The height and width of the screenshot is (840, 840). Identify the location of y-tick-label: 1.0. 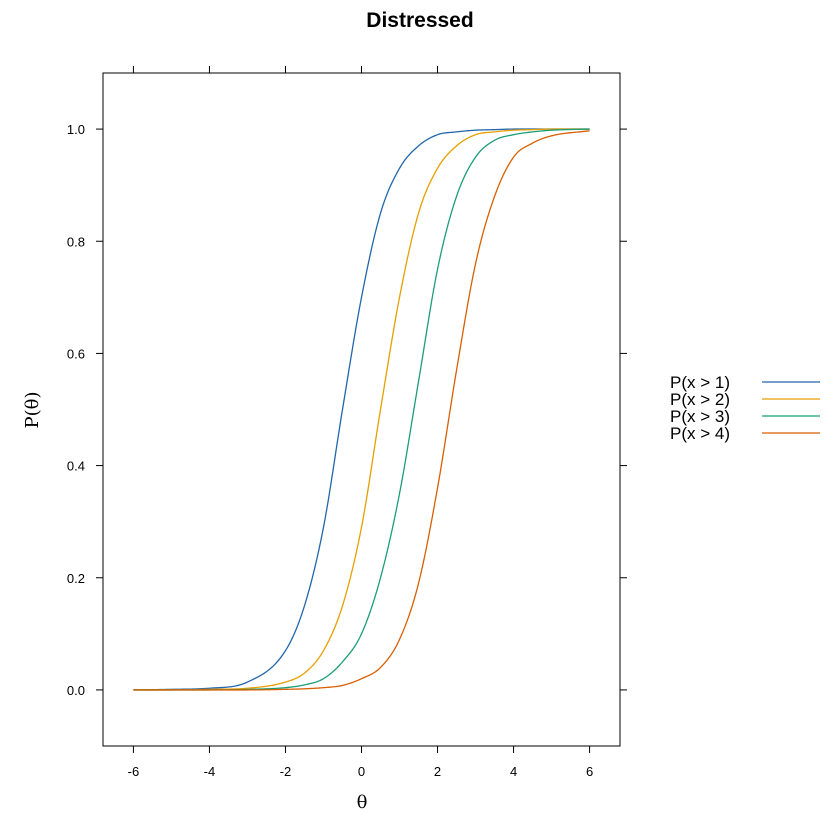
(76, 129).